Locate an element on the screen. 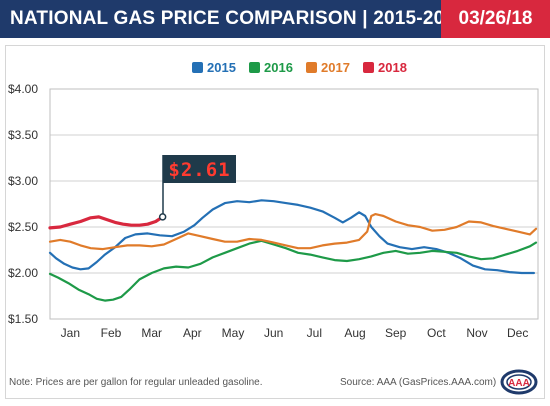  x-tick-label: Feb is located at coordinates (111, 333).